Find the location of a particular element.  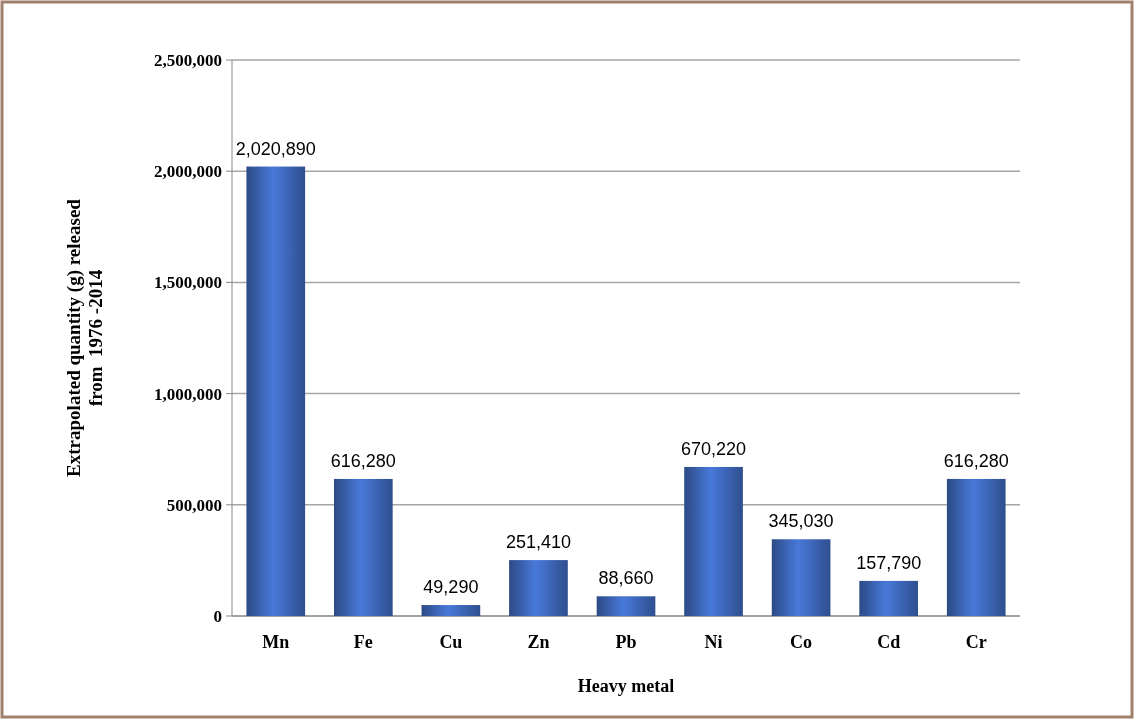

y-tick-label: 2,500,000 is located at coordinates (188, 60).